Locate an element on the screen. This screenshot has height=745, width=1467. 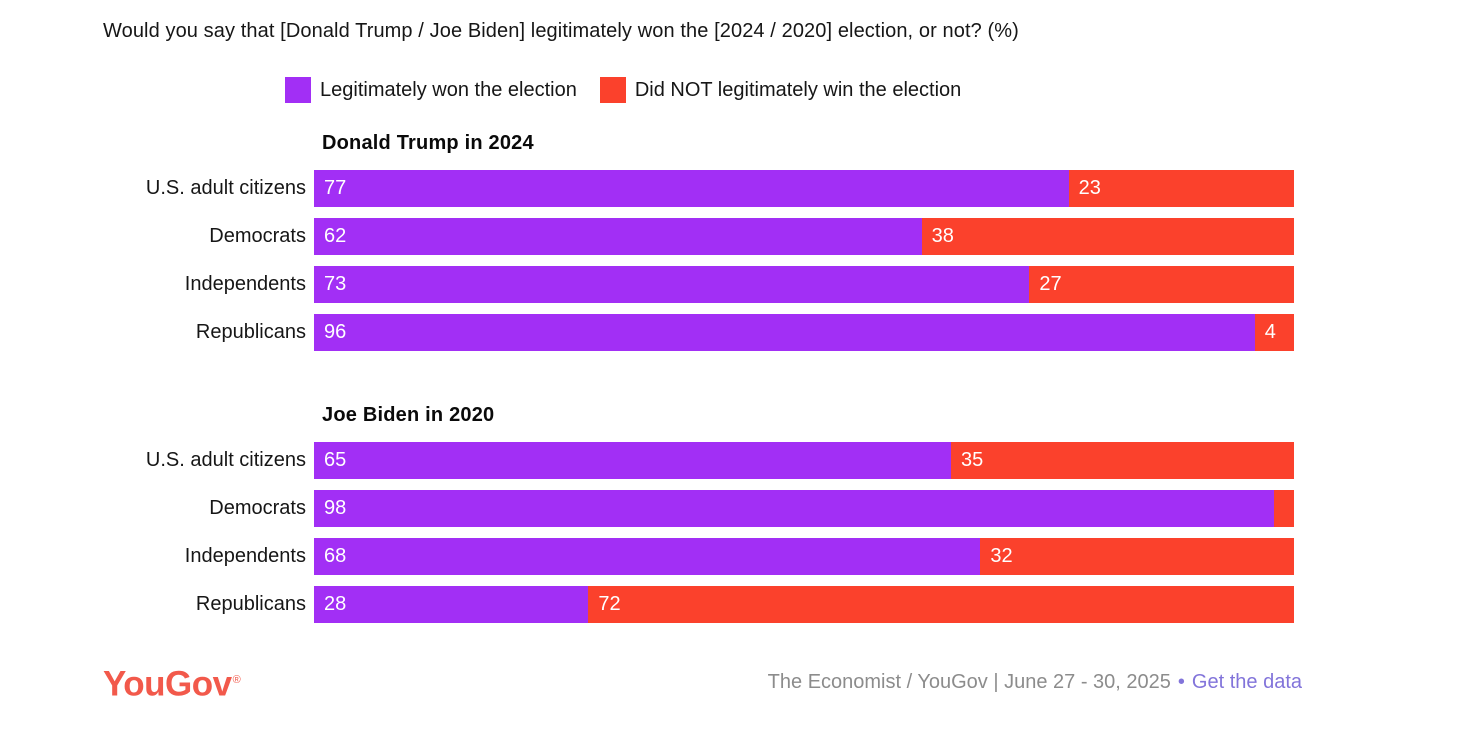
bar-segment-legitimate: 77 is located at coordinates (691, 188).